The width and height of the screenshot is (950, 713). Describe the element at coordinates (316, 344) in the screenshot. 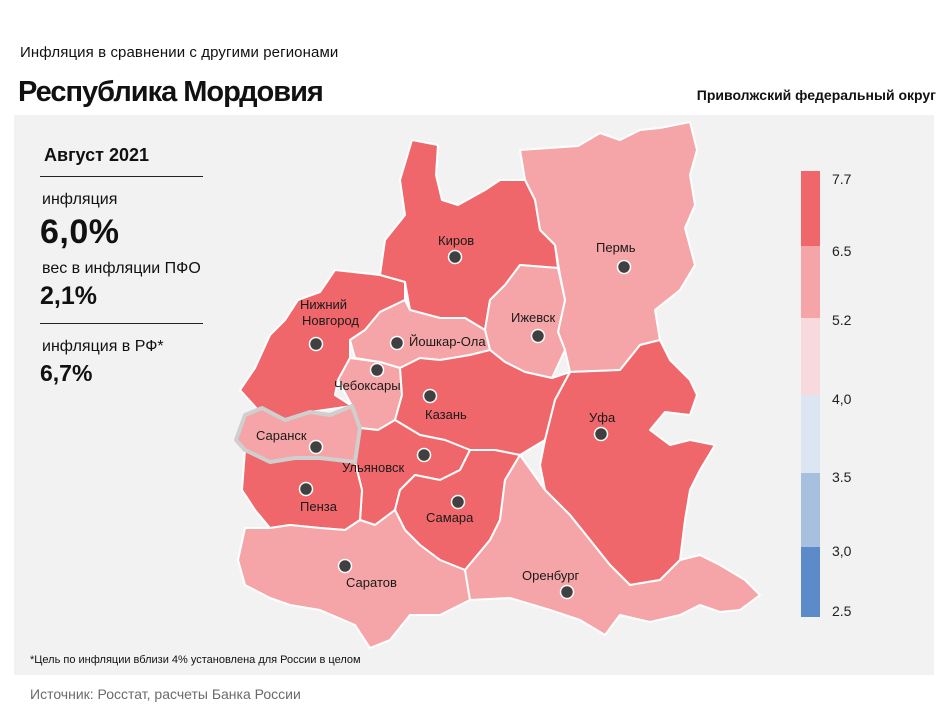

I see `city-marker-nizhny` at that location.